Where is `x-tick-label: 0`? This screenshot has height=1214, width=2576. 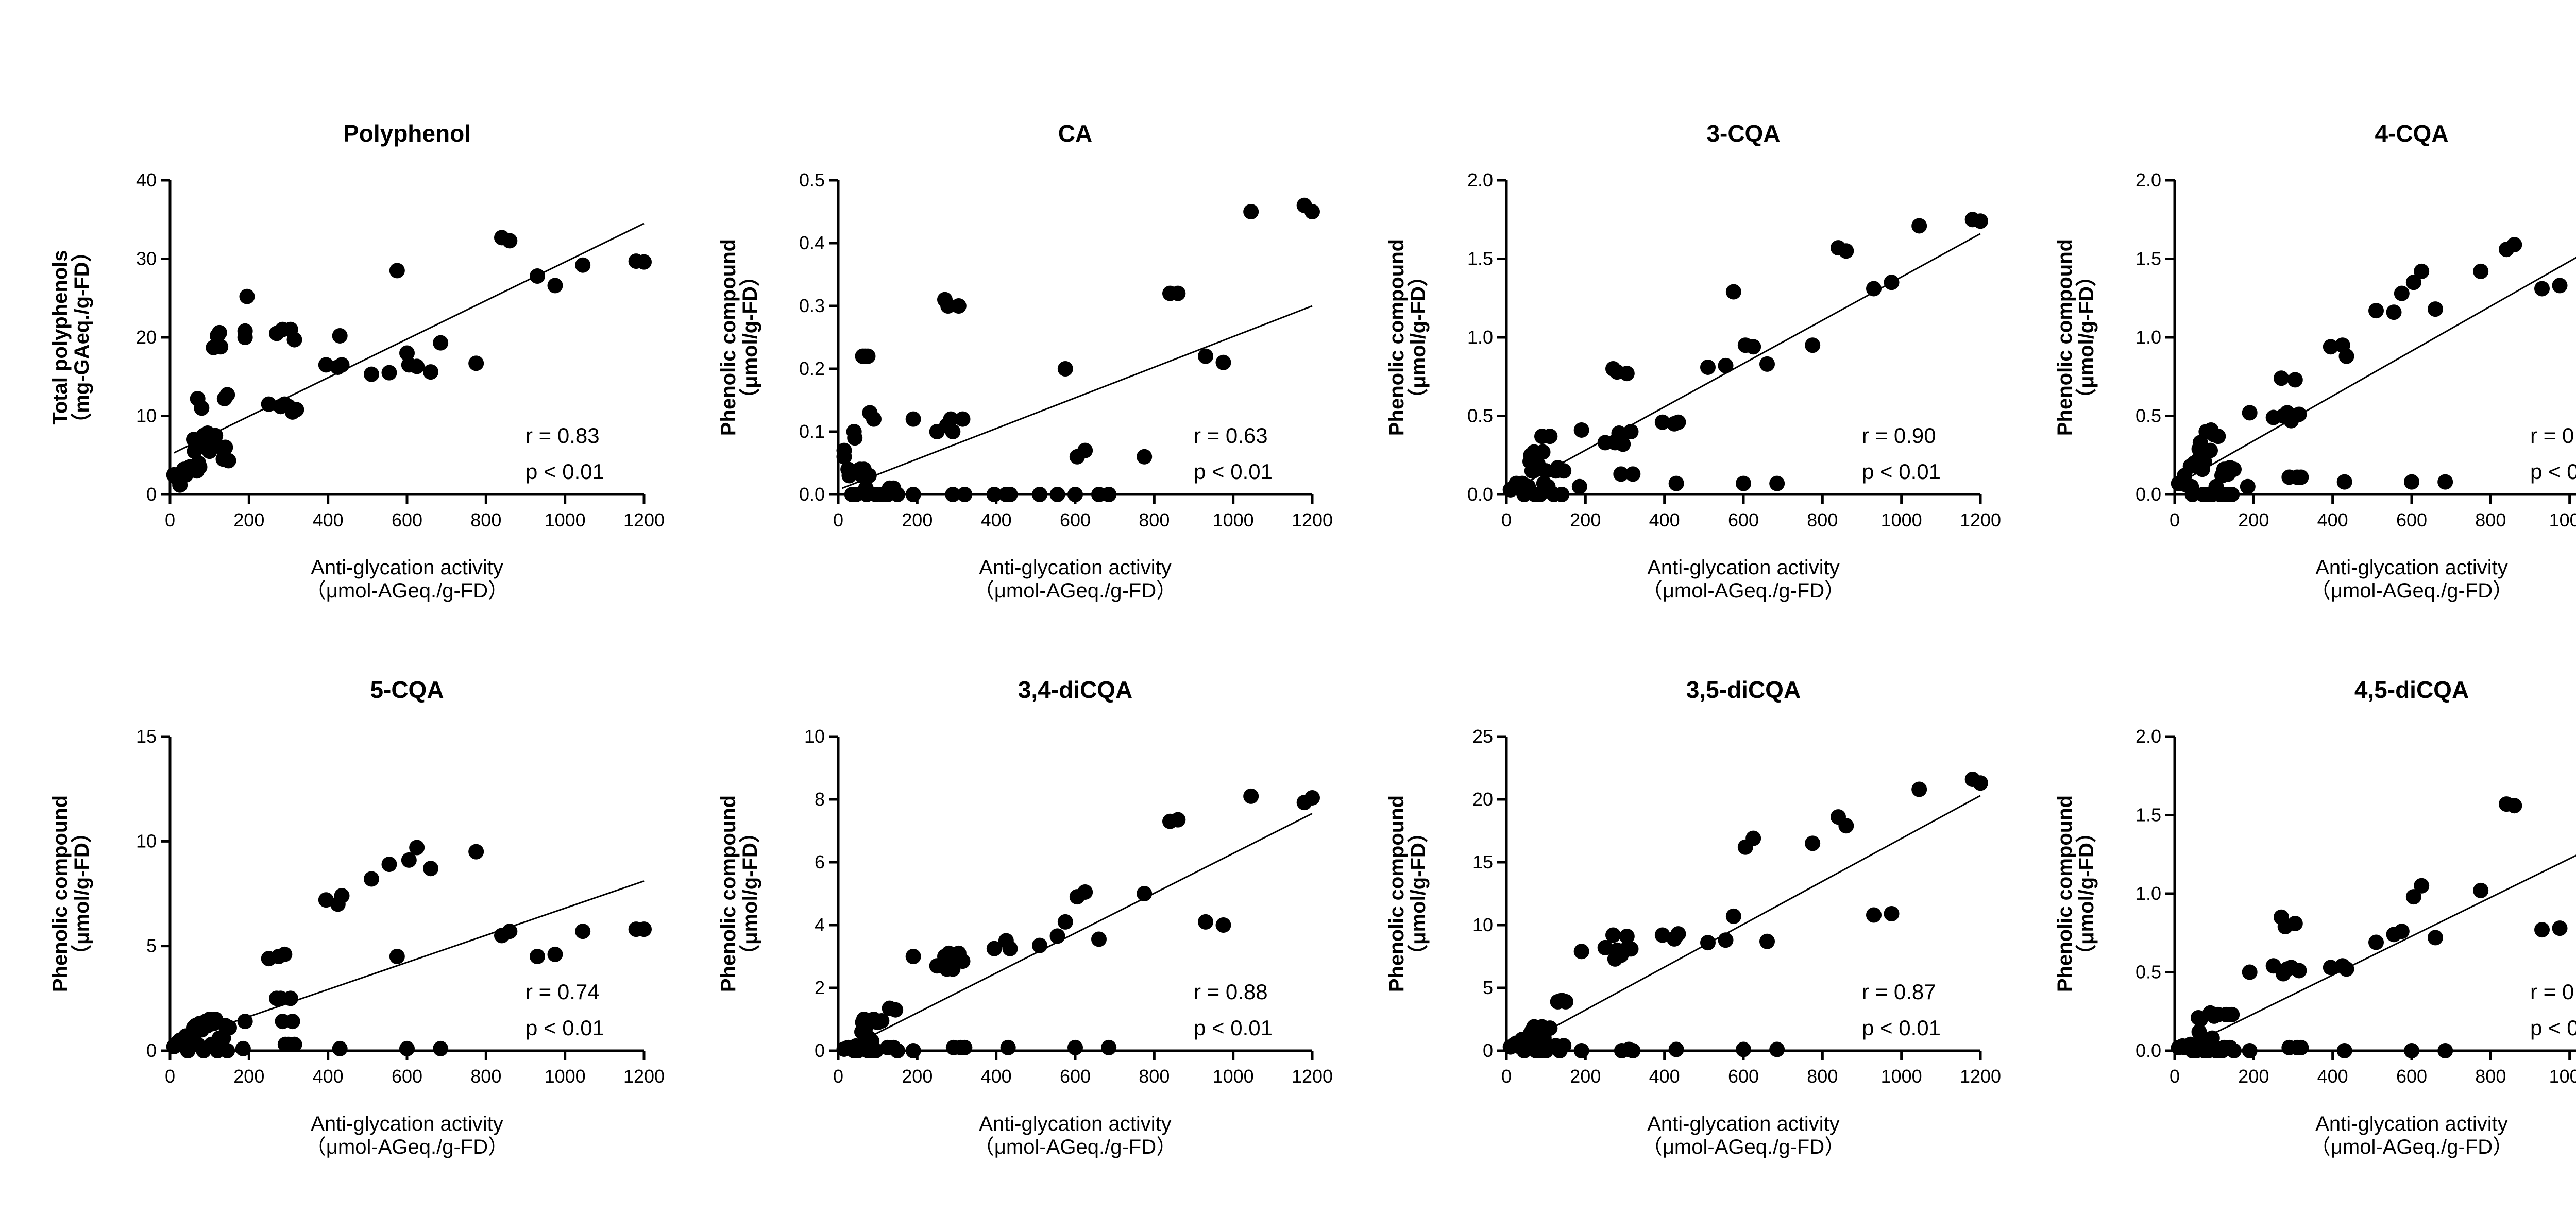 x-tick-label: 0 is located at coordinates (838, 520).